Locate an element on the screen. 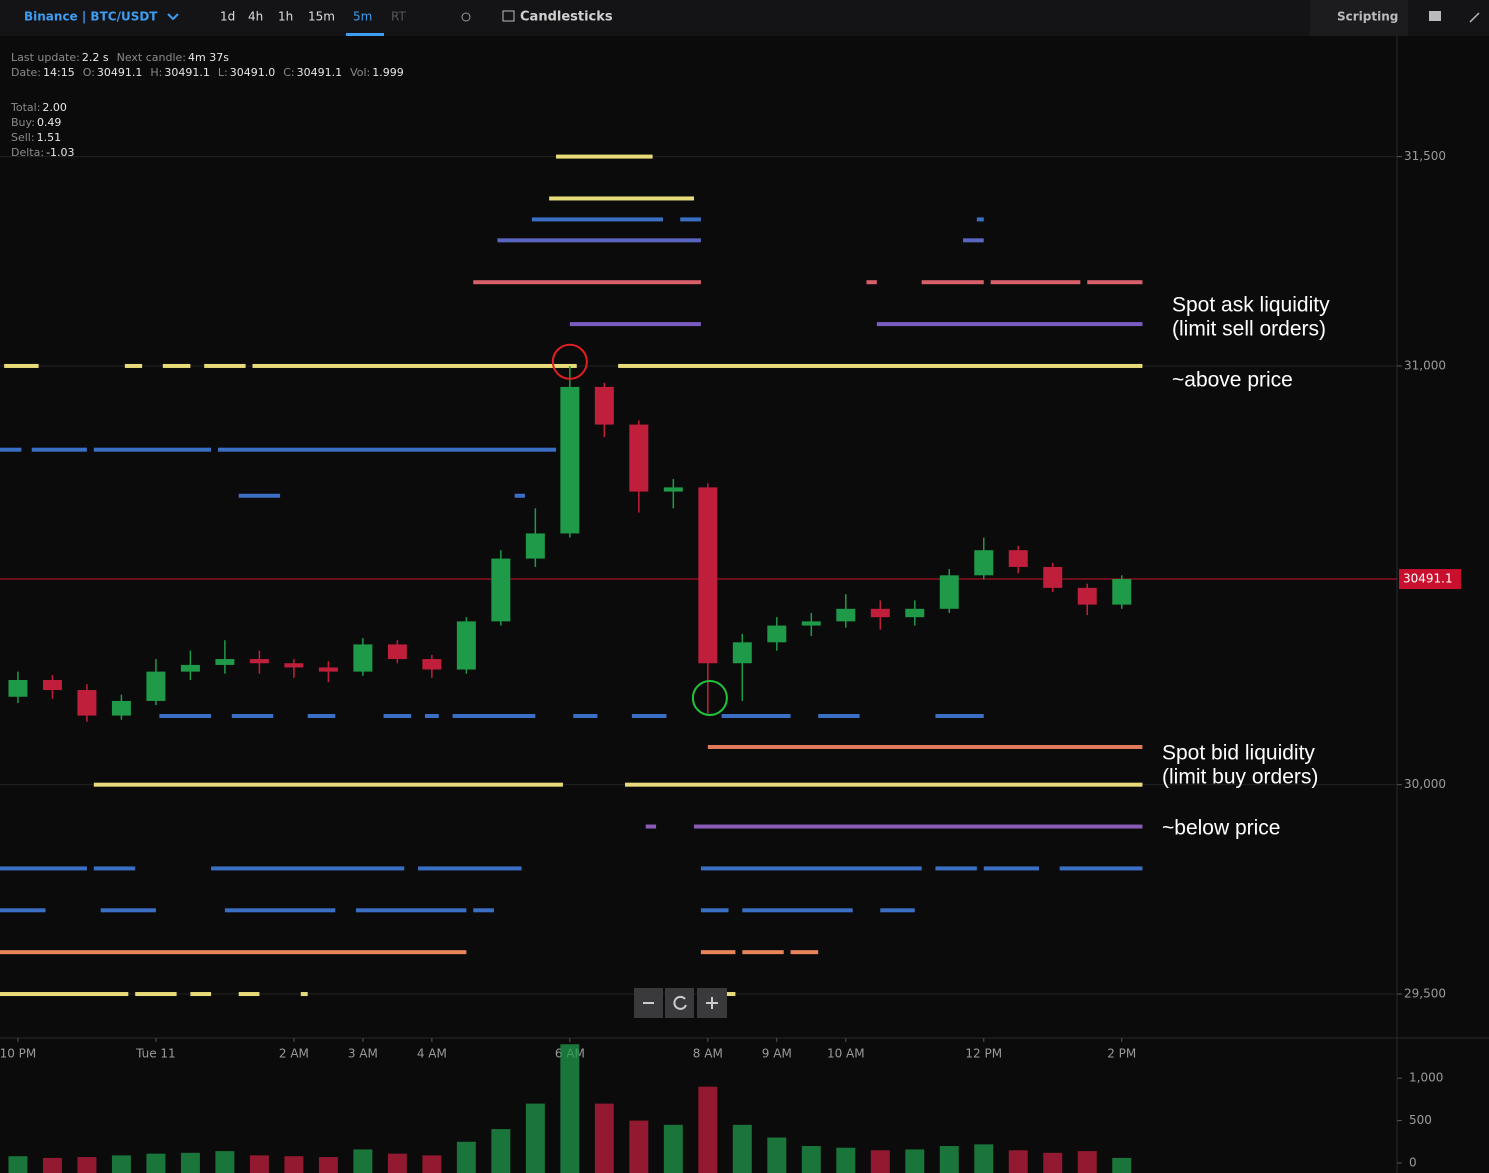 Image resolution: width=1489 pixels, height=1173 pixels. info-value: -1.03 is located at coordinates (60, 152).